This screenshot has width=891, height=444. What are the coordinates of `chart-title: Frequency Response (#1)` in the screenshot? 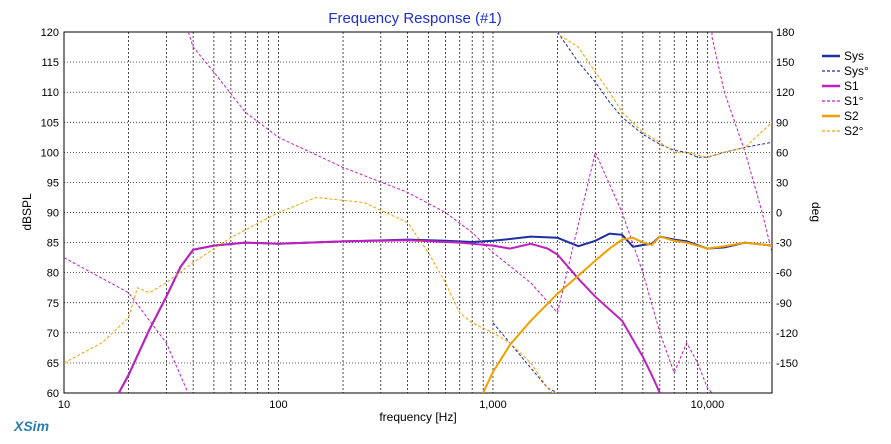 It's located at (414, 18).